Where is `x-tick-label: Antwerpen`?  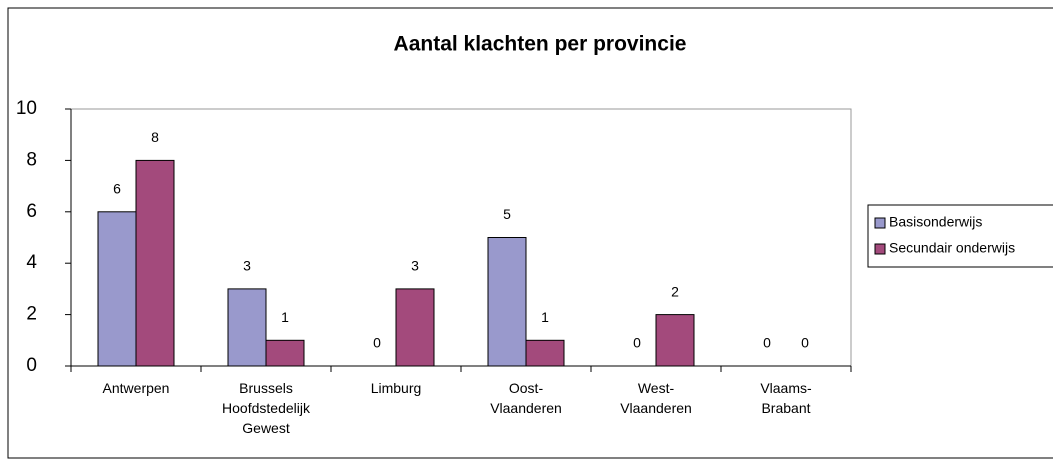 x-tick-label: Antwerpen is located at coordinates (136, 388).